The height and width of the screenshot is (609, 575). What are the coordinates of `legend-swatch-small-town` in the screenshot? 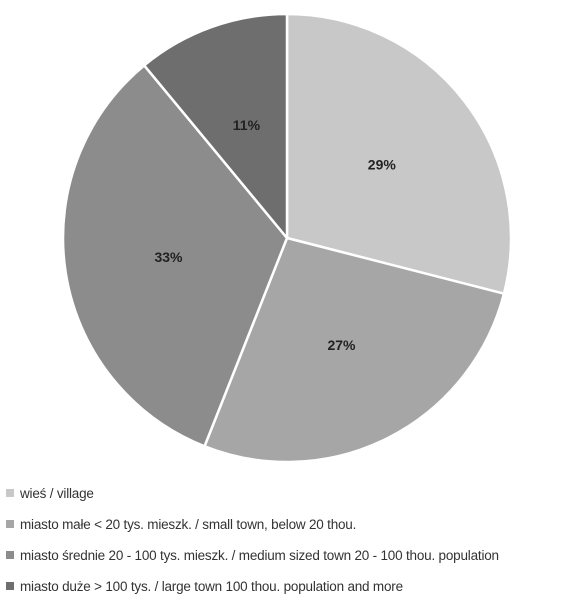 It's located at (10, 524).